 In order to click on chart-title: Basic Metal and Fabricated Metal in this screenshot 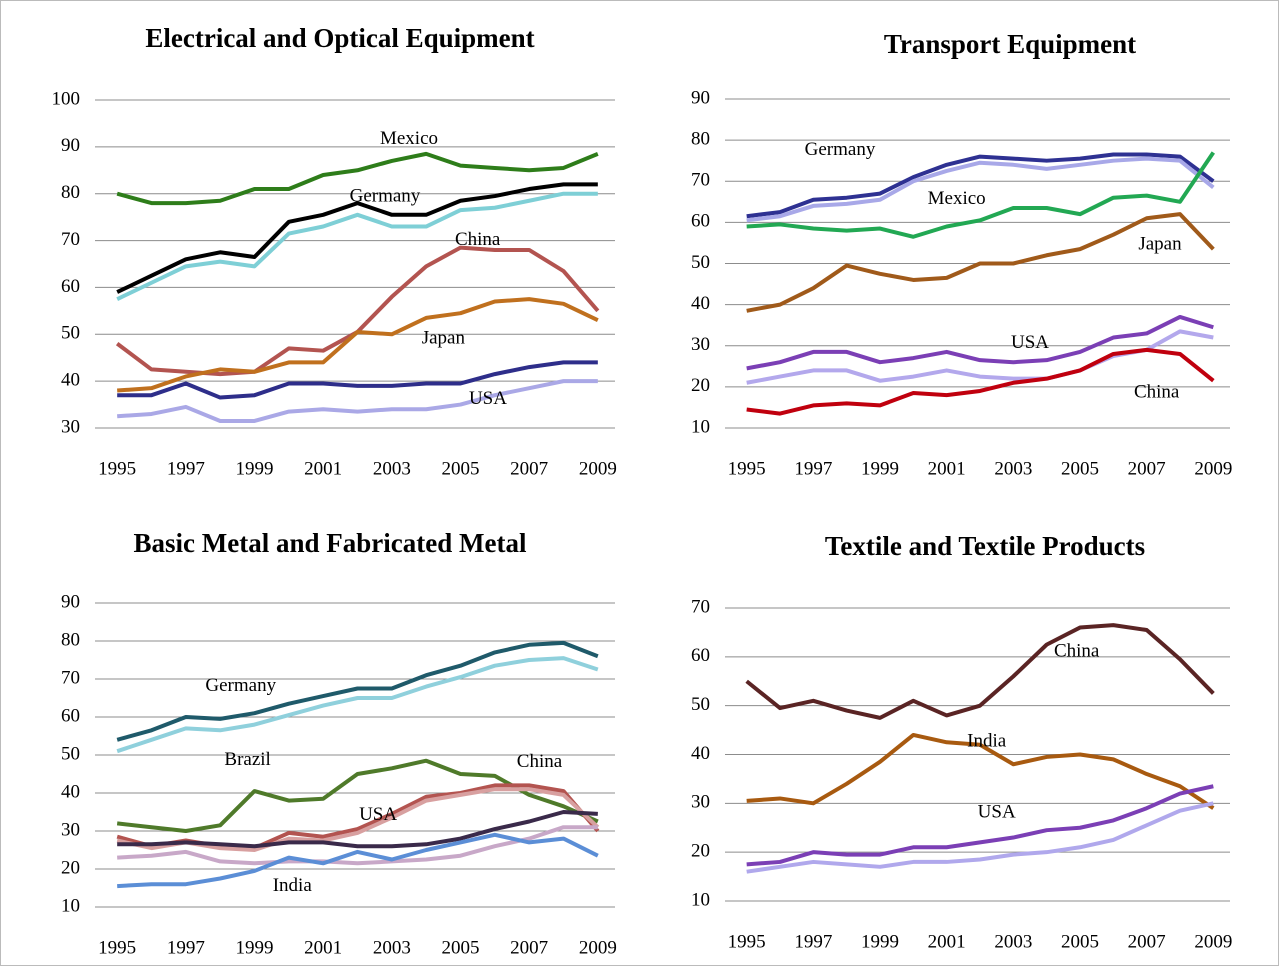, I will do `click(330, 543)`.